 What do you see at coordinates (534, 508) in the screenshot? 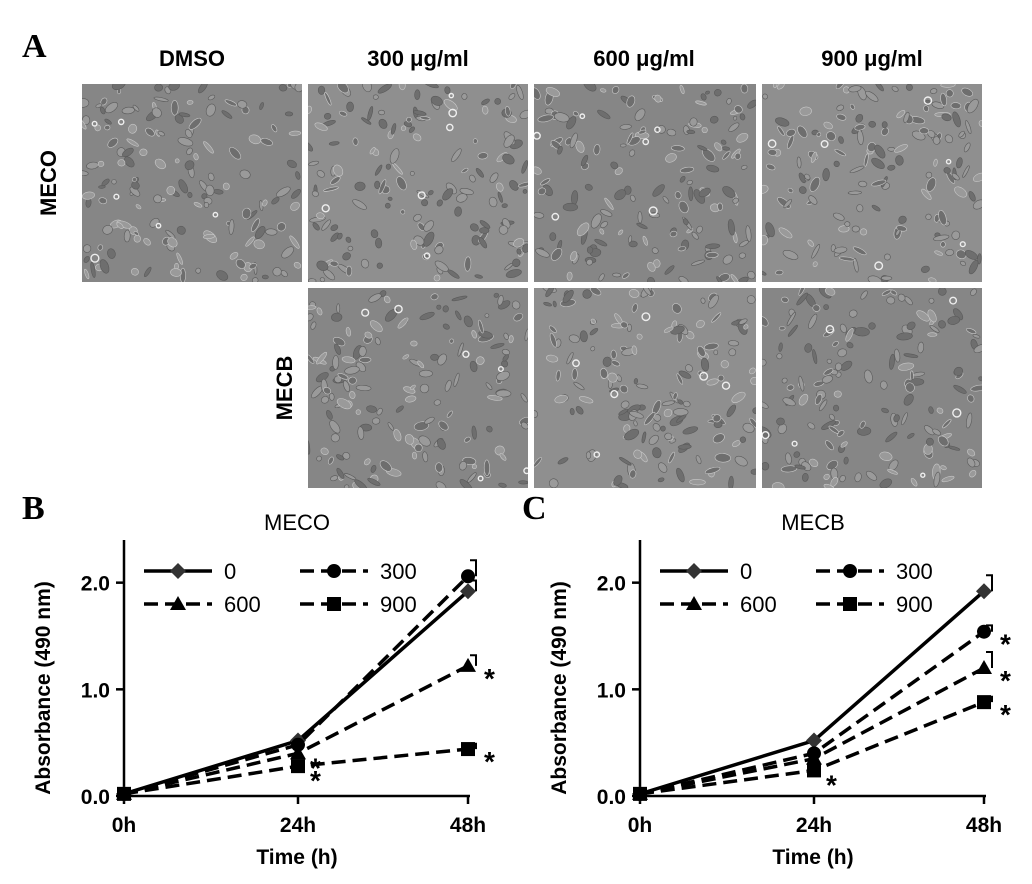
I see `panel-c-letter: C` at bounding box center [534, 508].